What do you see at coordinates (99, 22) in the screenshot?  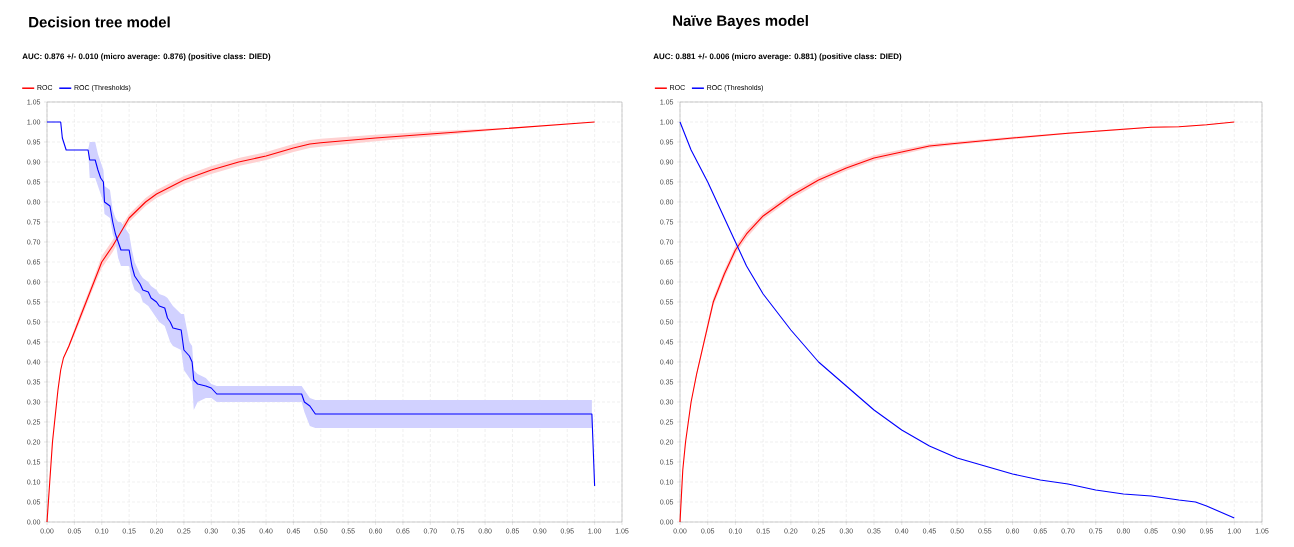 I see `chart-title: Decision tree model` at bounding box center [99, 22].